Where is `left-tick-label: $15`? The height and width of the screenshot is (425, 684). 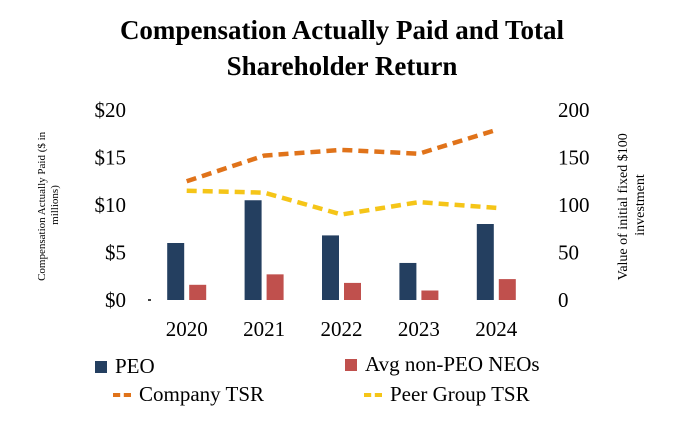 left-tick-label: $15 is located at coordinates (111, 158).